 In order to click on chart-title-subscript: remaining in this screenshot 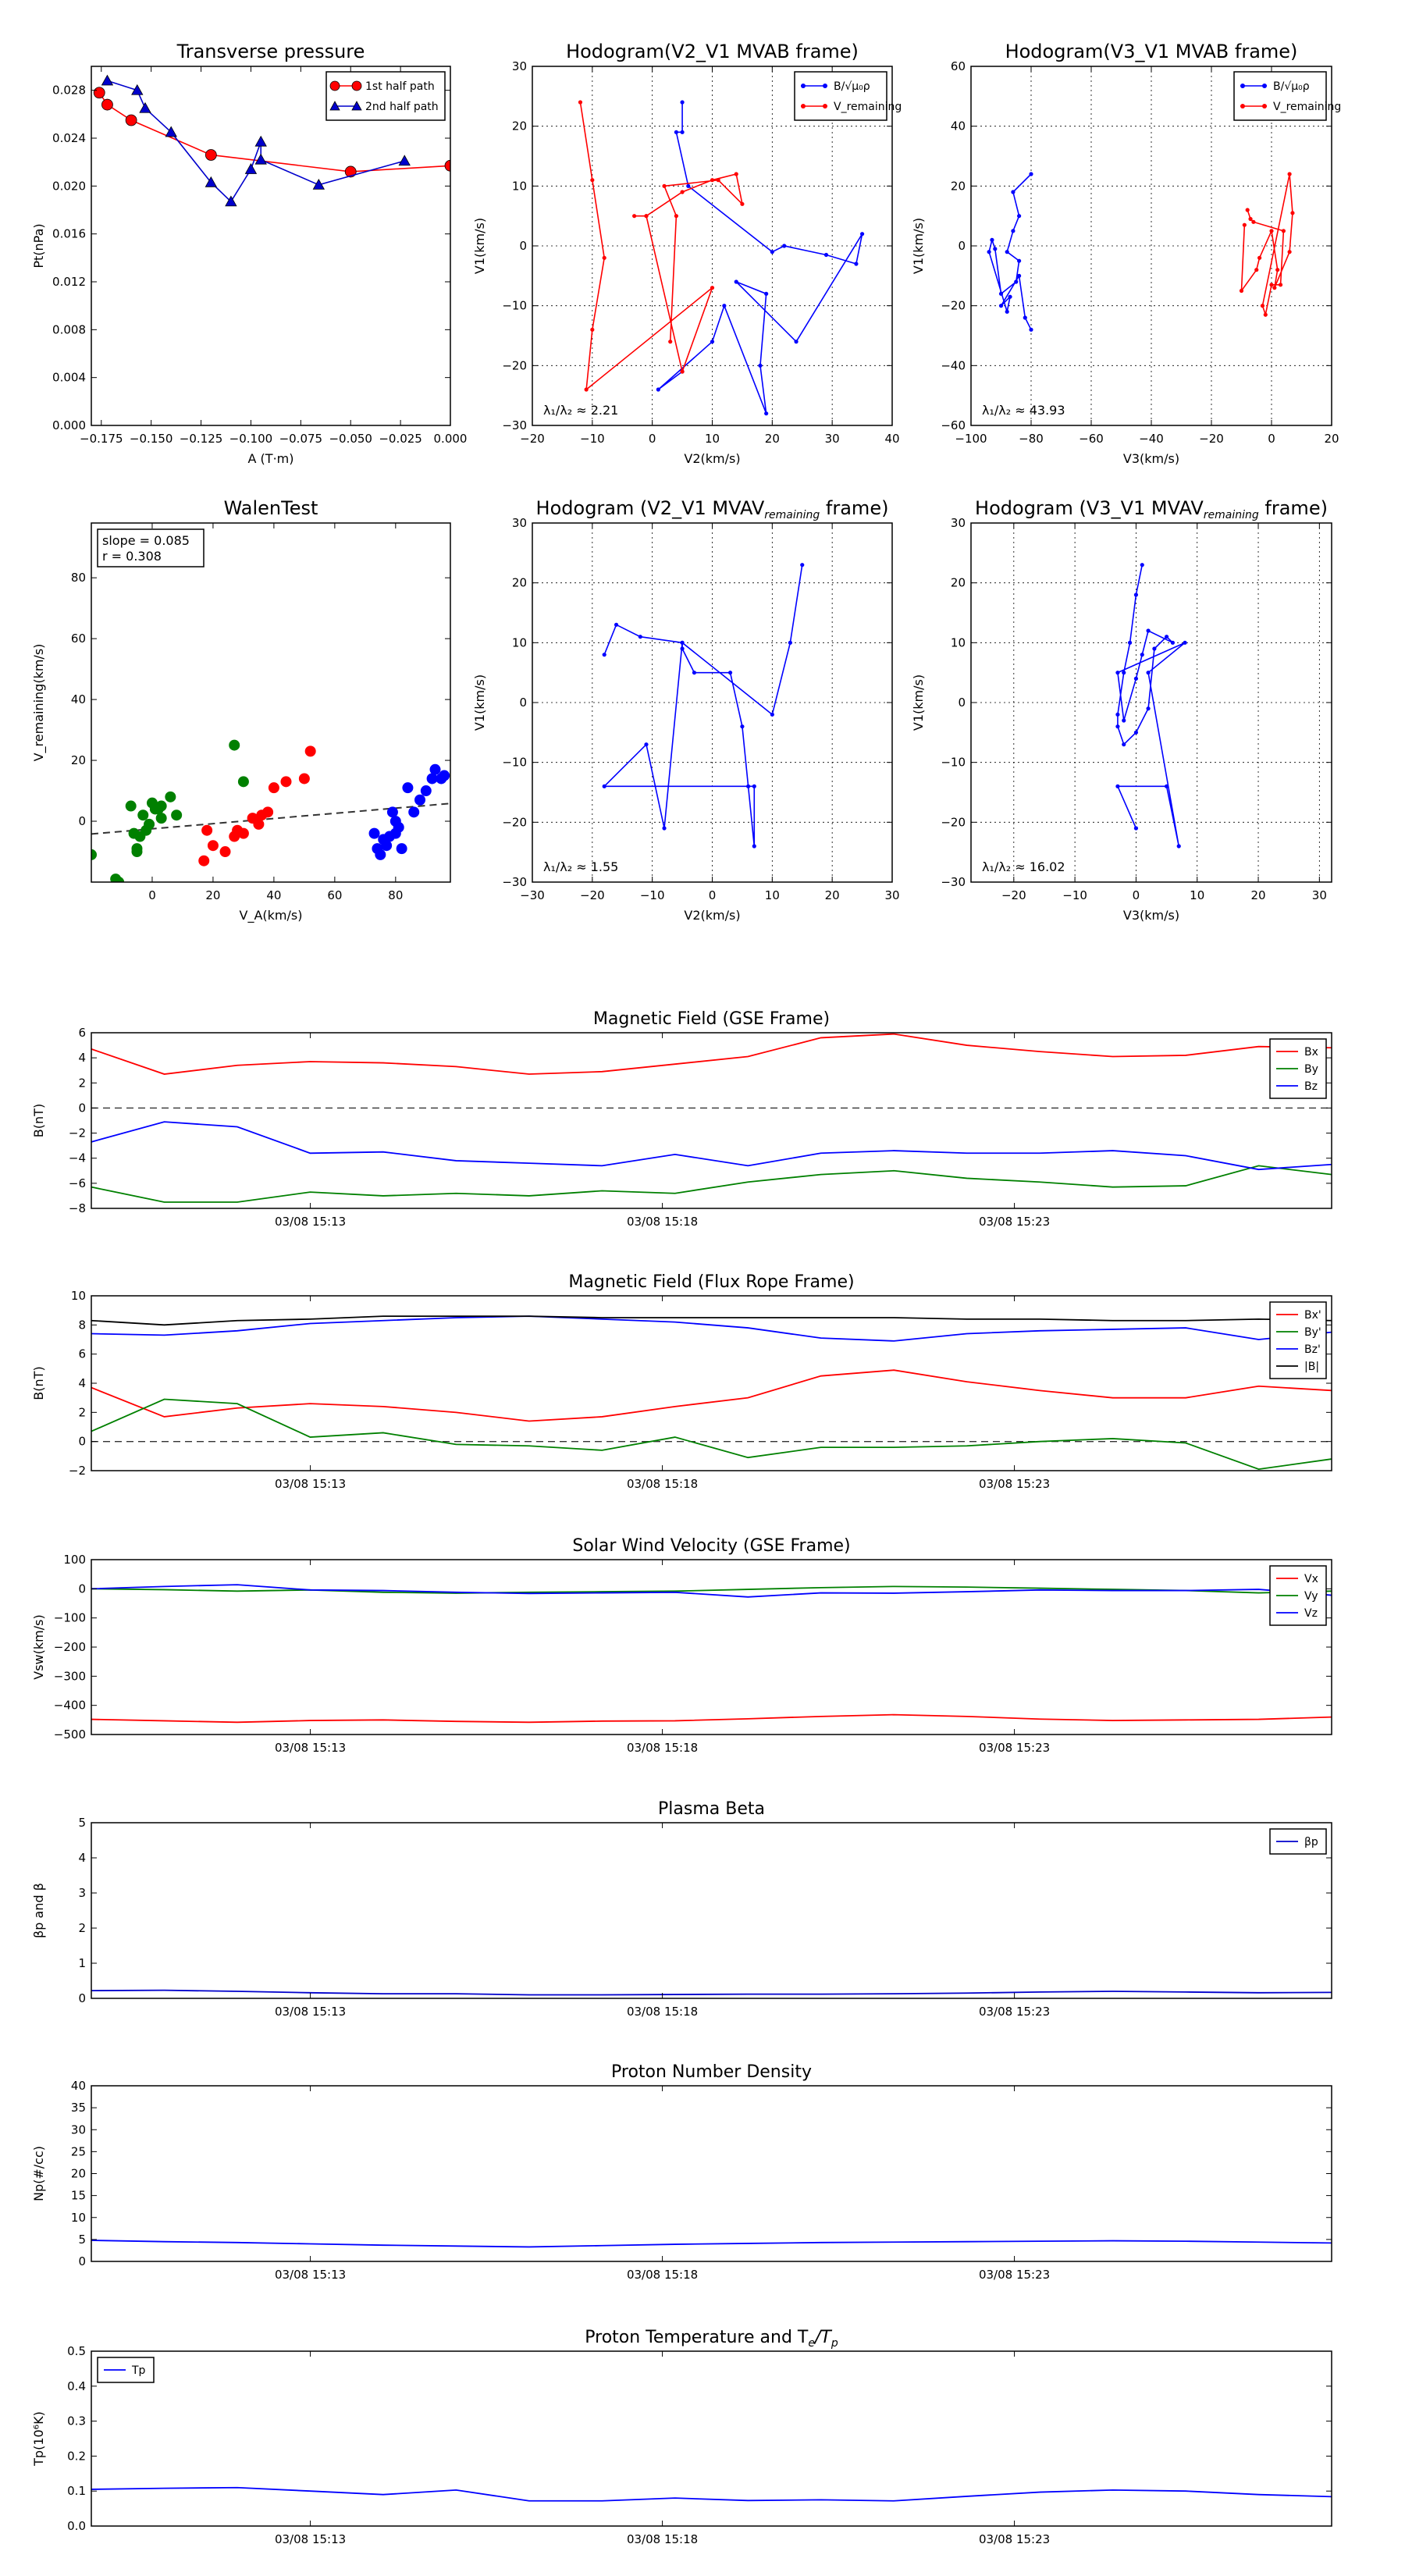, I will do `click(1231, 515)`.